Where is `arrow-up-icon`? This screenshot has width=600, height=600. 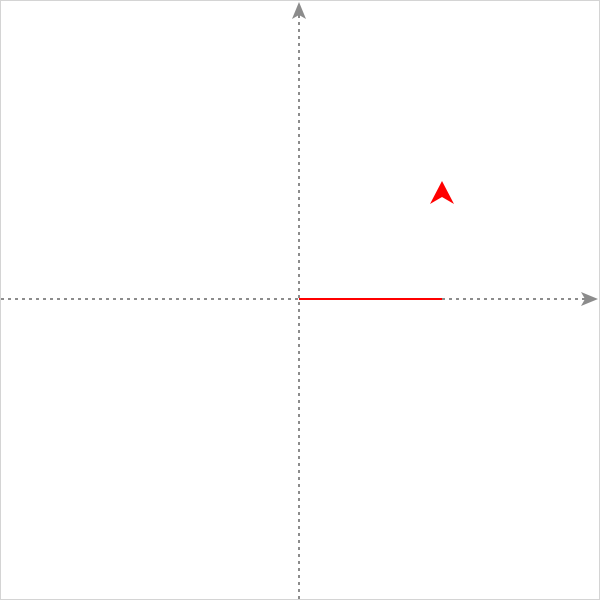
arrow-up-icon is located at coordinates (299, 10).